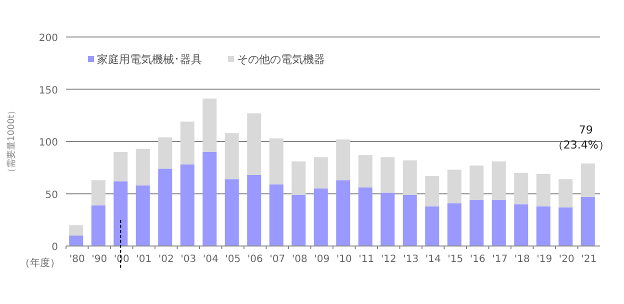 This screenshot has width=624, height=304. I want to click on x-tick-label: '01, so click(144, 259).